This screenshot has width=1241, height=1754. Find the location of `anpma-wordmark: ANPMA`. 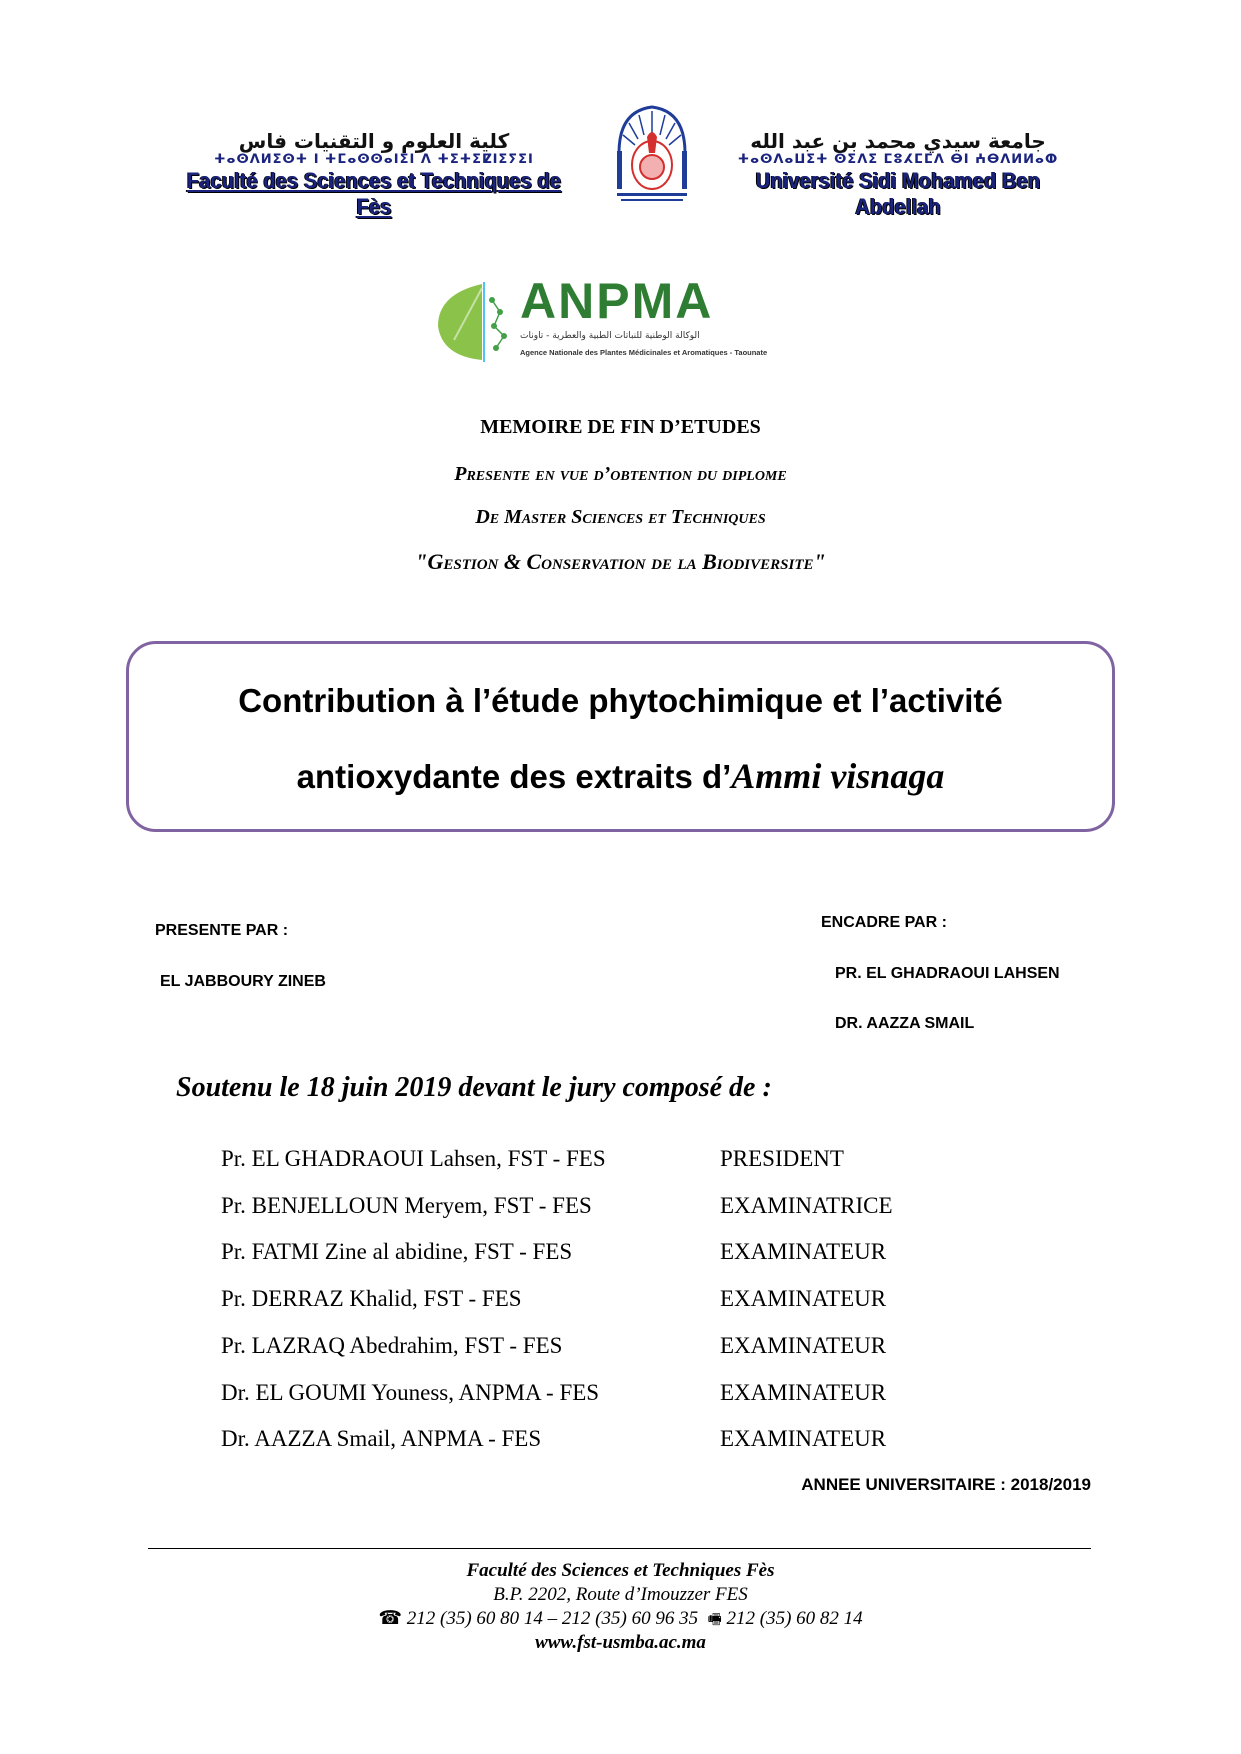

anpma-wordmark: ANPMA is located at coordinates (616, 301).